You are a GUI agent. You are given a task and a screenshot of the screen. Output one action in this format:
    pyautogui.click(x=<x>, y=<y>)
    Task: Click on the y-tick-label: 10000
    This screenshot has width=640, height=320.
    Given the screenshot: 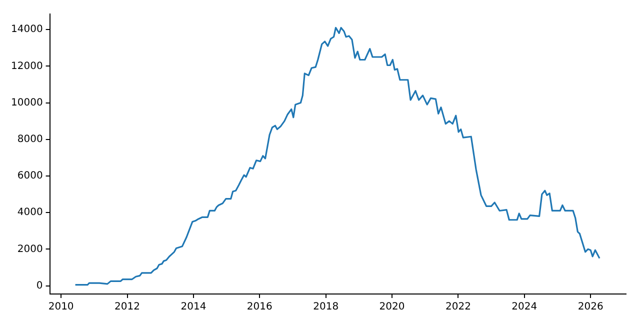 What is the action you would take?
    pyautogui.click(x=27, y=102)
    